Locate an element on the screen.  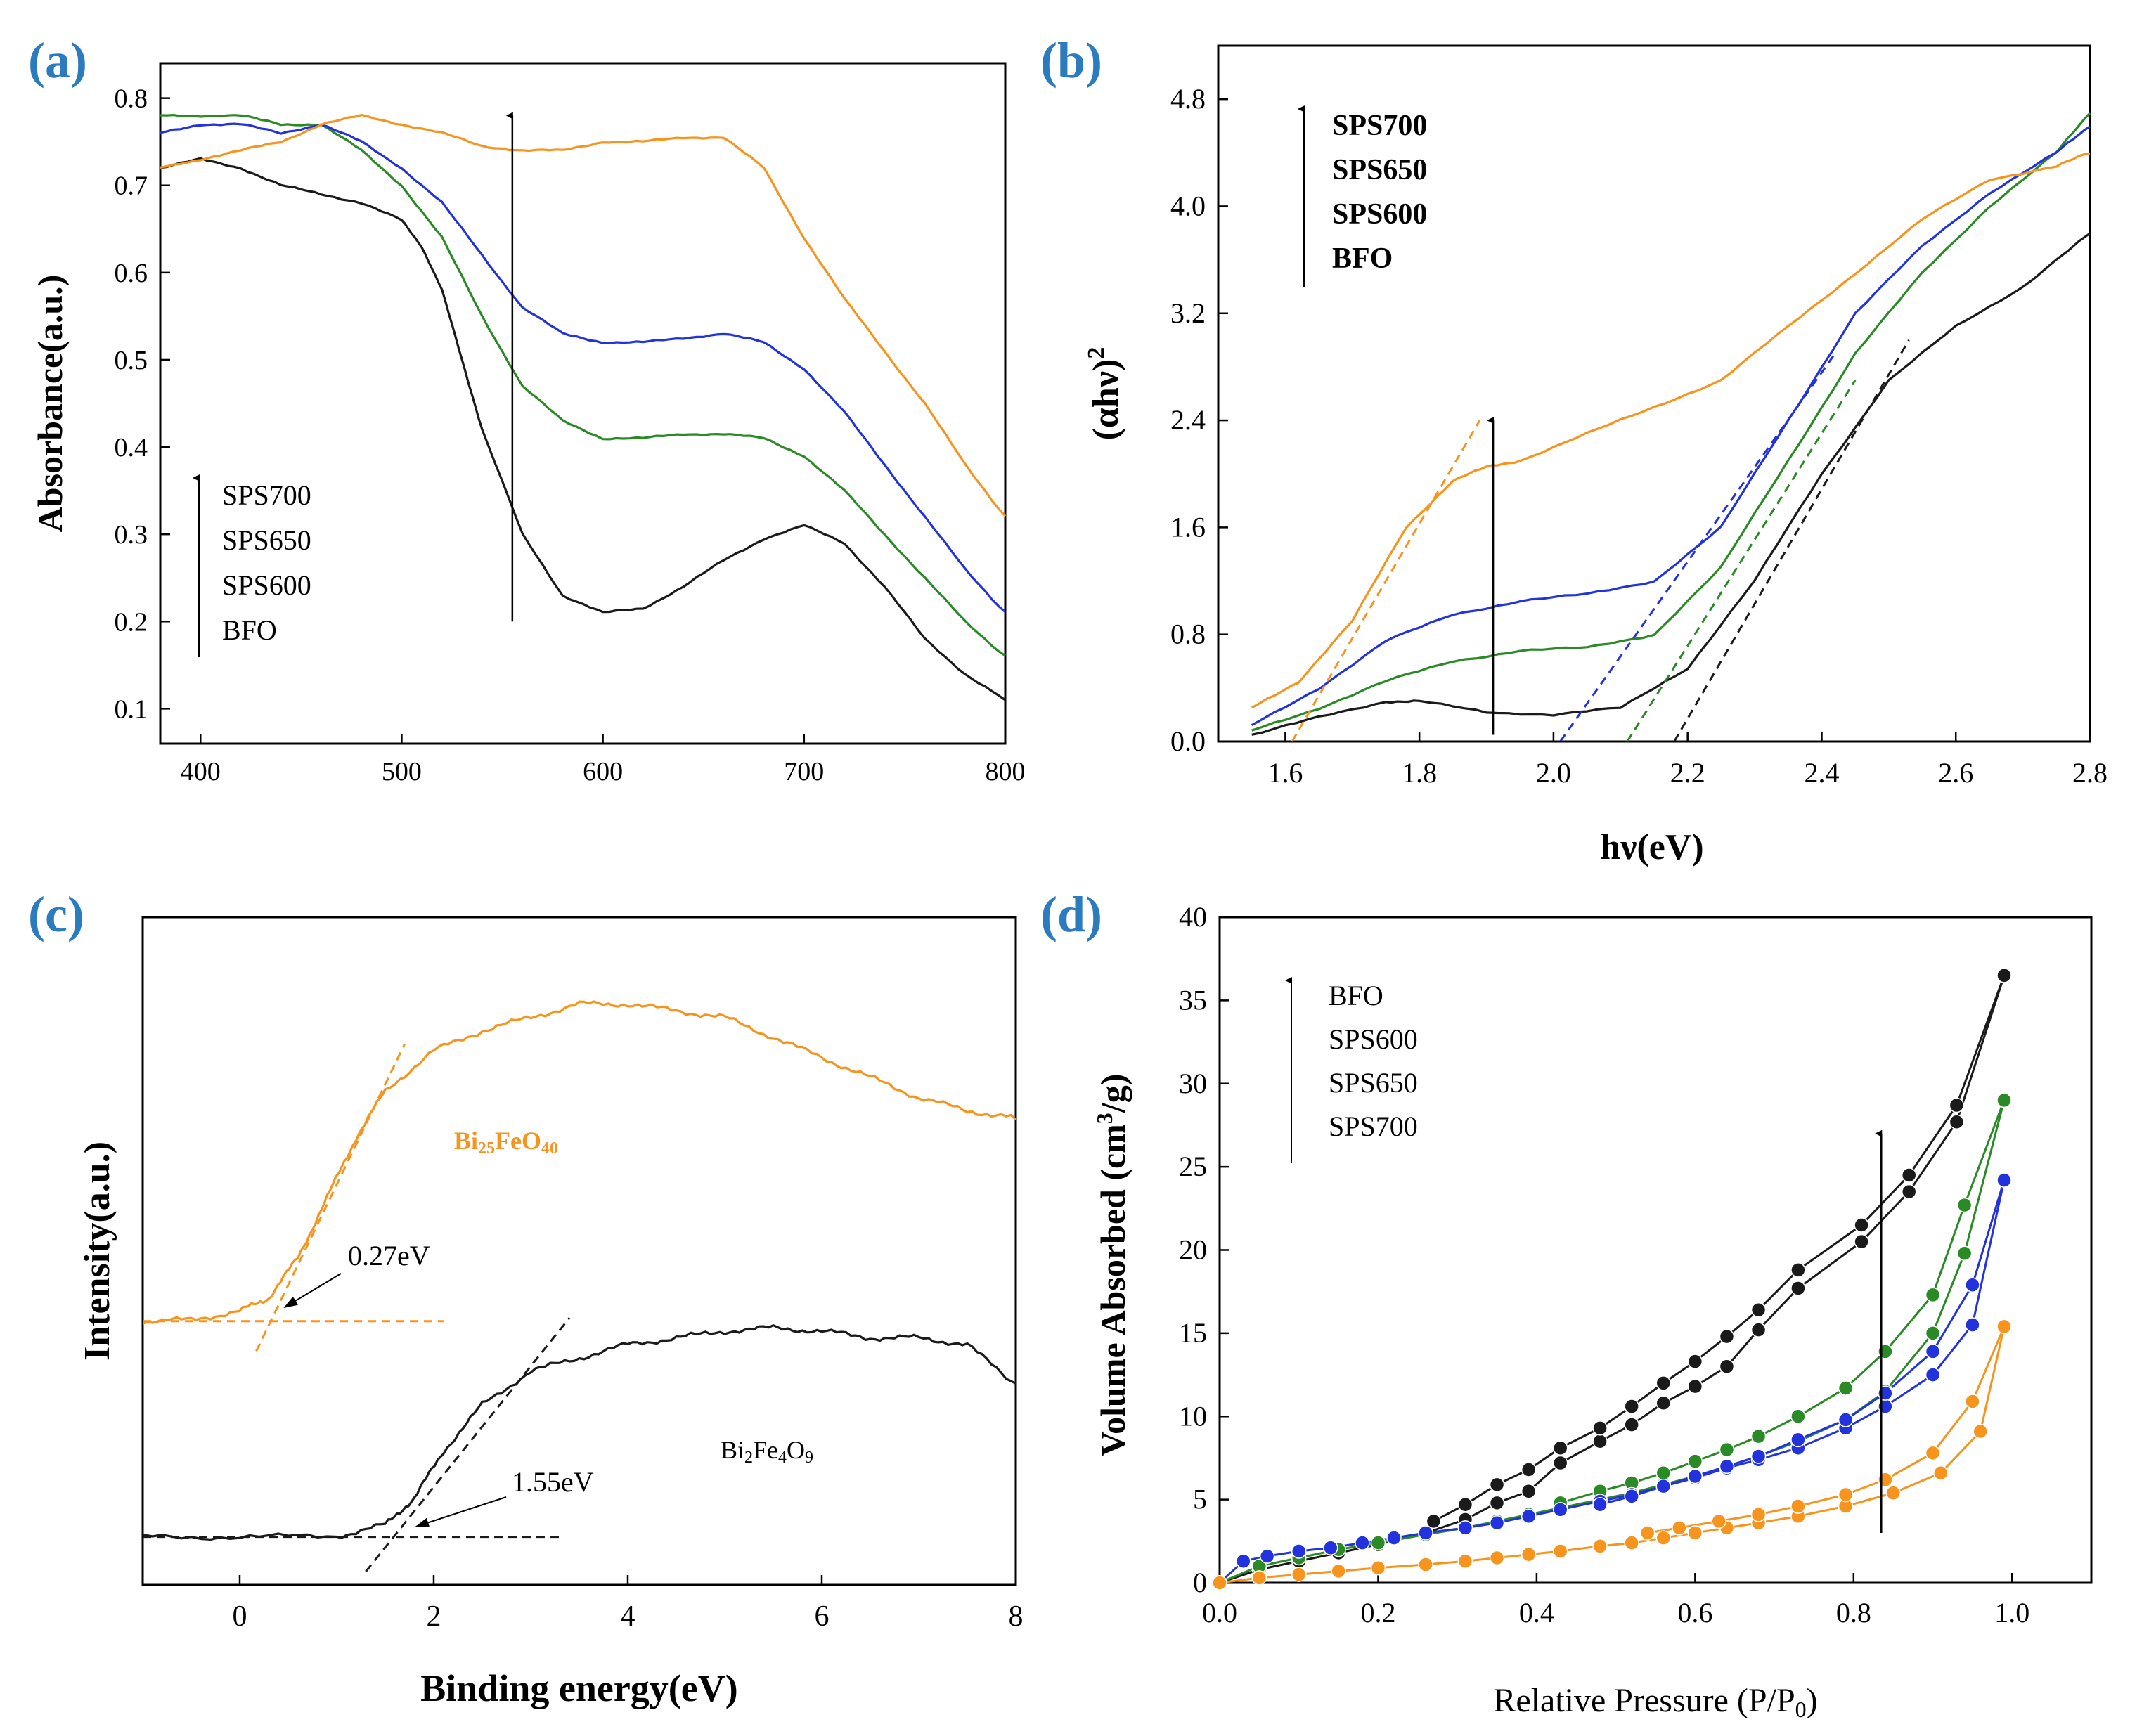
x-tick-label: 1.0 is located at coordinates (2011, 1612).